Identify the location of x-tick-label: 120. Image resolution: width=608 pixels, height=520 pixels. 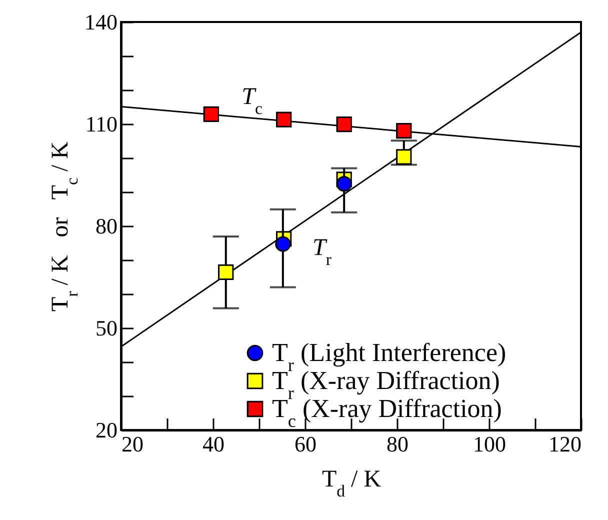
(565, 444).